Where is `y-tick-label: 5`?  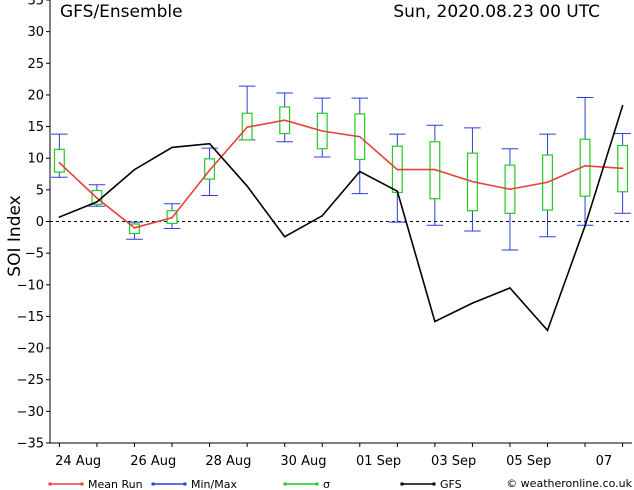 y-tick-label: 5 is located at coordinates (40, 190).